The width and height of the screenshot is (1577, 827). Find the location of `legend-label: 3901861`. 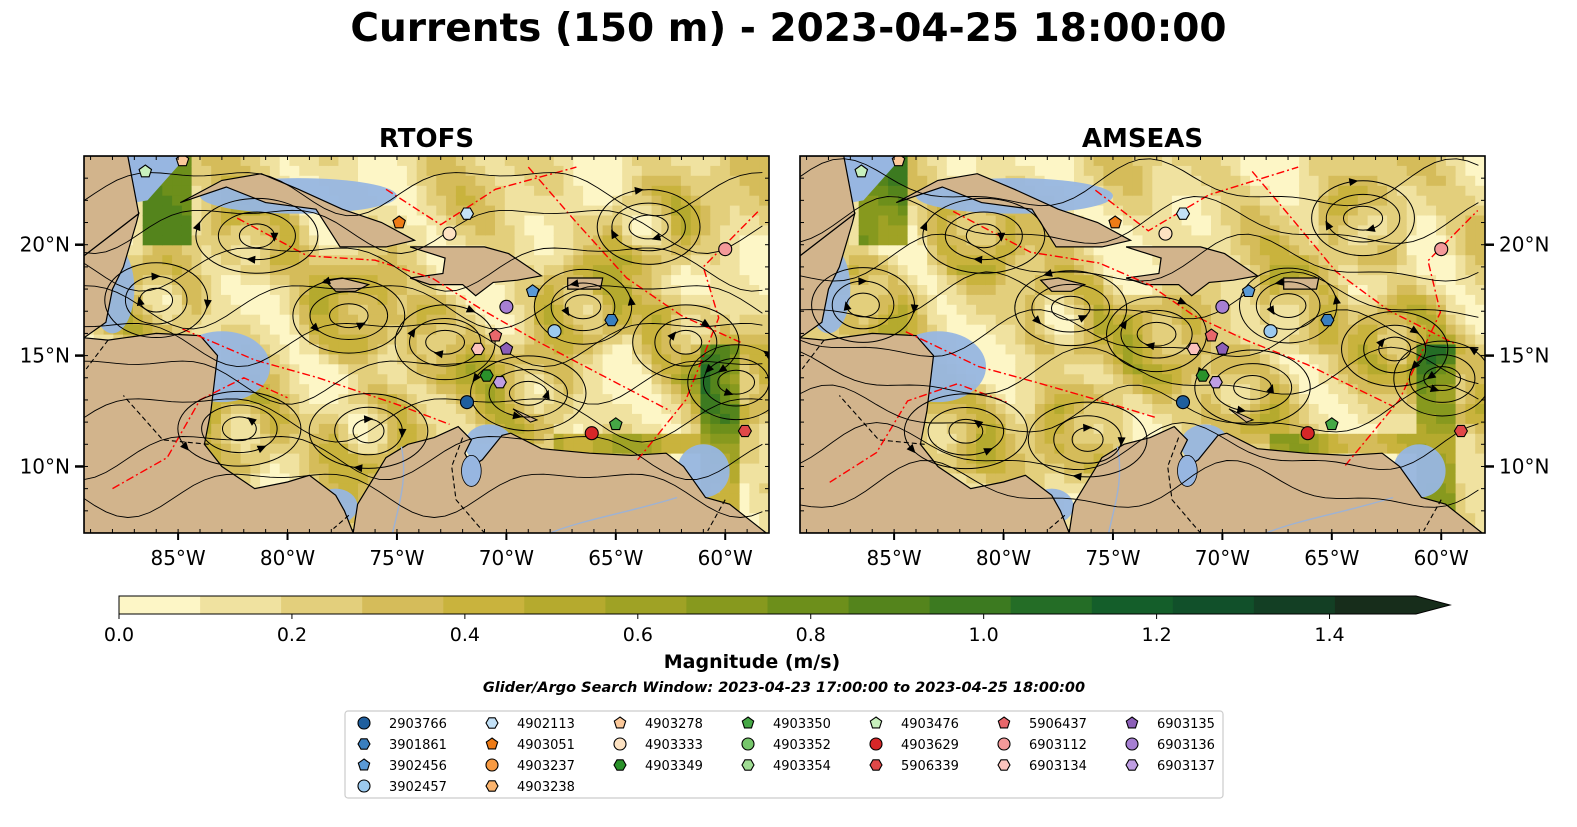

legend-label: 3901861 is located at coordinates (418, 745).